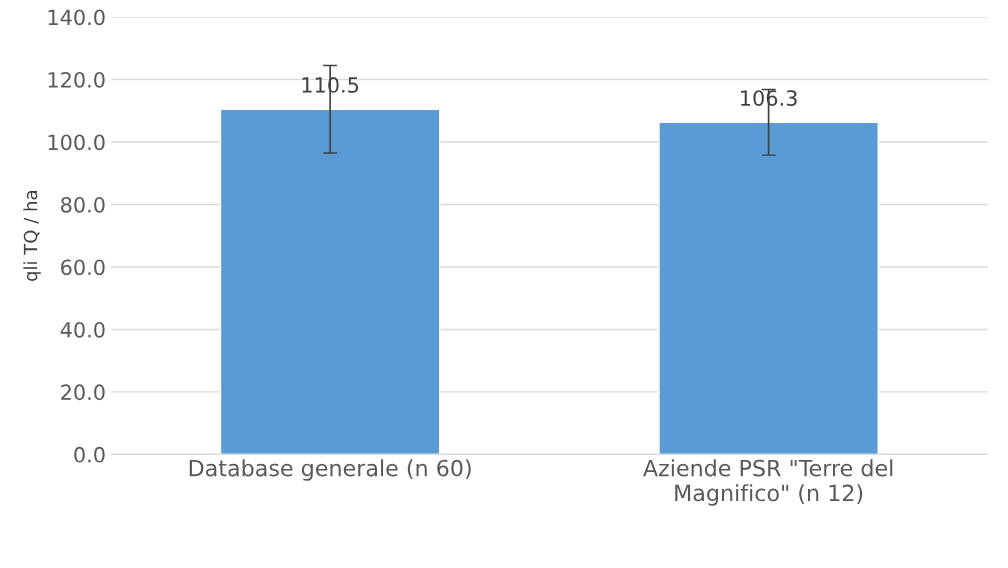 Image resolution: width=1008 pixels, height=568 pixels. What do you see at coordinates (76, 79) in the screenshot?
I see `y-tick-label: 120.0` at bounding box center [76, 79].